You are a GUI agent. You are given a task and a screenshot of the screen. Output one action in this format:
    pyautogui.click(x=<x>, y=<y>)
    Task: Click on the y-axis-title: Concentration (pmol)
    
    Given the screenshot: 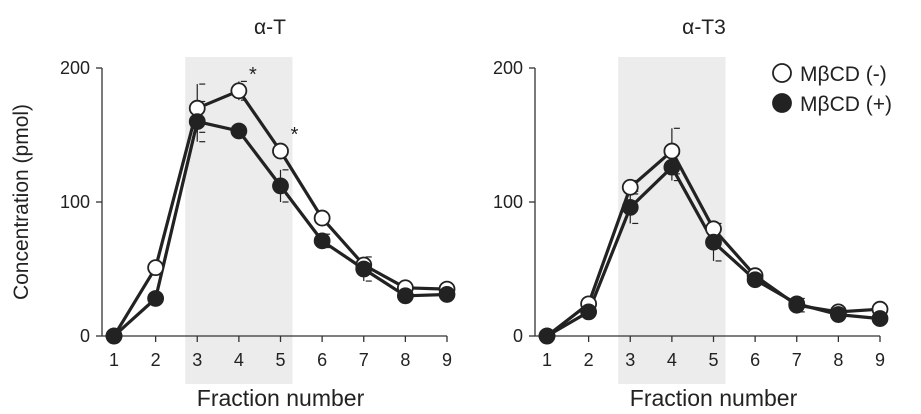 What is the action you would take?
    pyautogui.click(x=21, y=202)
    